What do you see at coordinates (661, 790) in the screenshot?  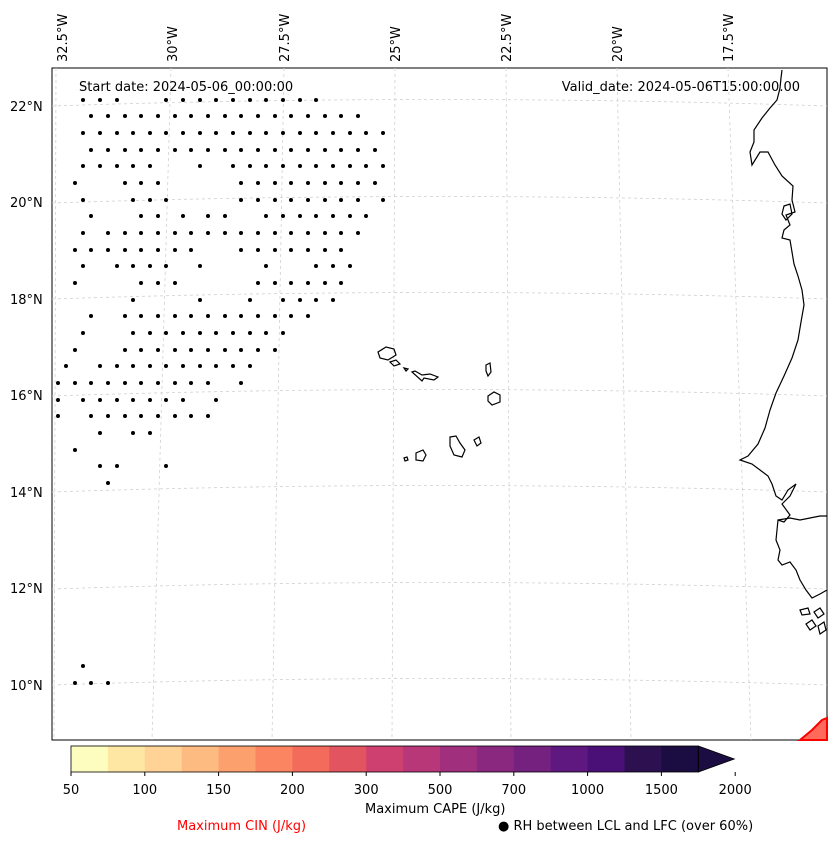 I see `colorbar-tick-label: 1500` at bounding box center [661, 790].